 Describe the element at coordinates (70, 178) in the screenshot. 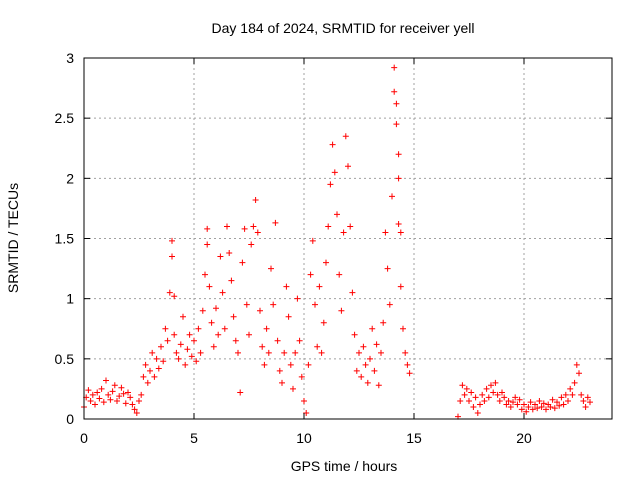

I see `y-tick-label: 2` at that location.